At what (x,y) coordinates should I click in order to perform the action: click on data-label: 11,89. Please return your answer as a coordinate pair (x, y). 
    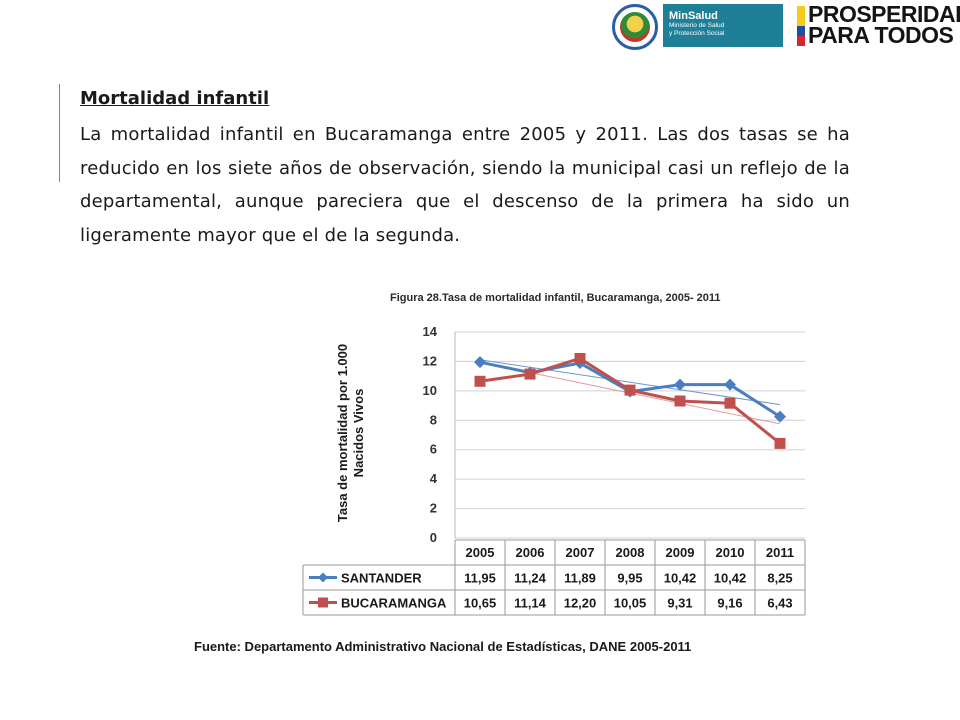
    Looking at the image, I should click on (580, 578).